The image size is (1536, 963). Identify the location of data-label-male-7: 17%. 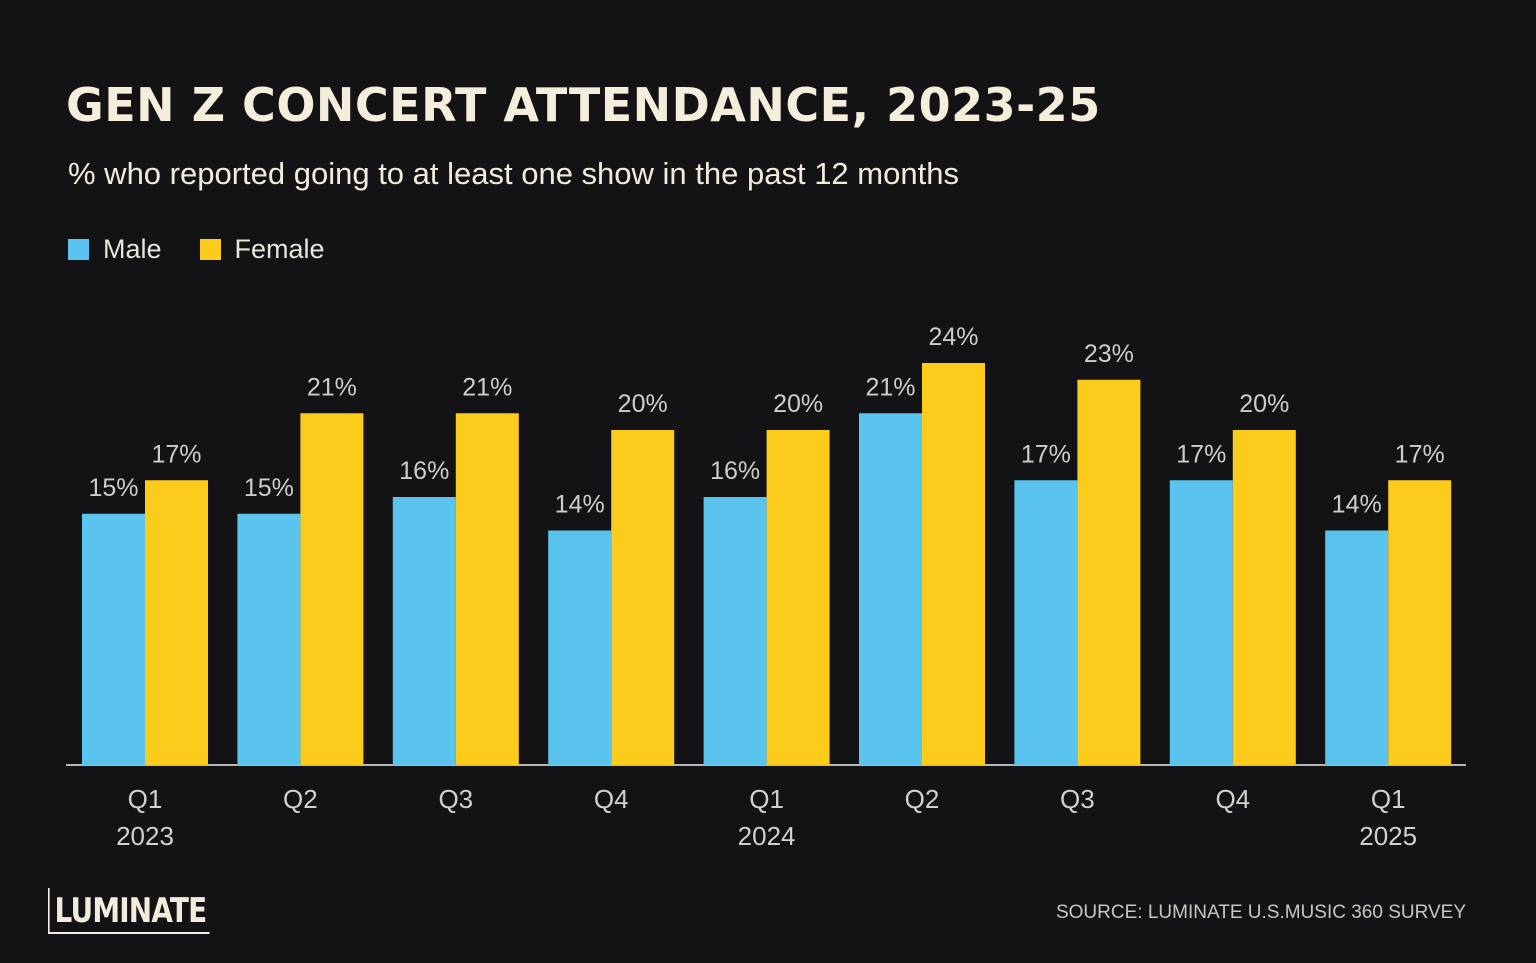
(1046, 454).